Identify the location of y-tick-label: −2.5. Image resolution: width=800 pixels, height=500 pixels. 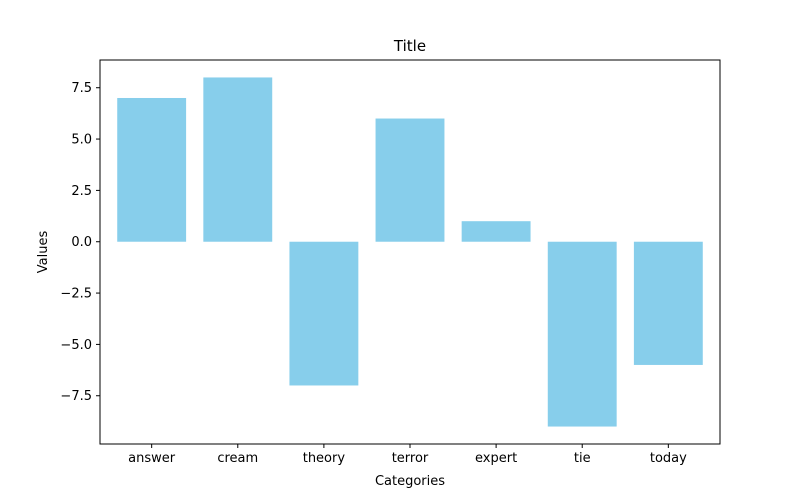
(76, 294).